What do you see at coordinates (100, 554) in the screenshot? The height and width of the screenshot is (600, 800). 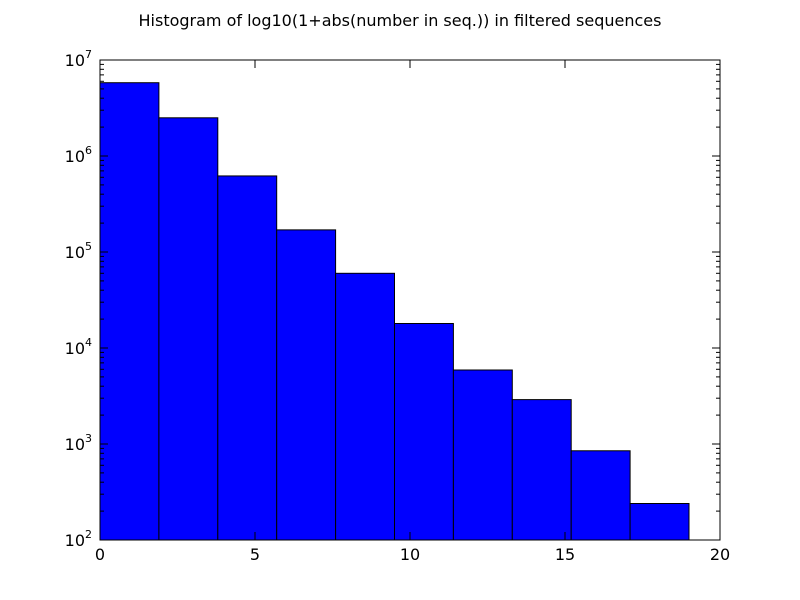 I see `x-tick-label-0: 0` at bounding box center [100, 554].